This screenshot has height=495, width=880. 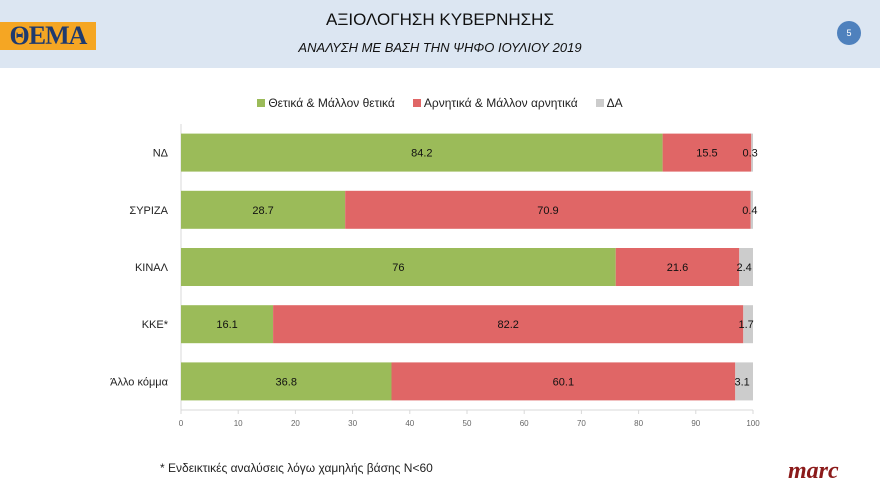 I want to click on legend-item: ΔΑ, so click(x=609, y=103).